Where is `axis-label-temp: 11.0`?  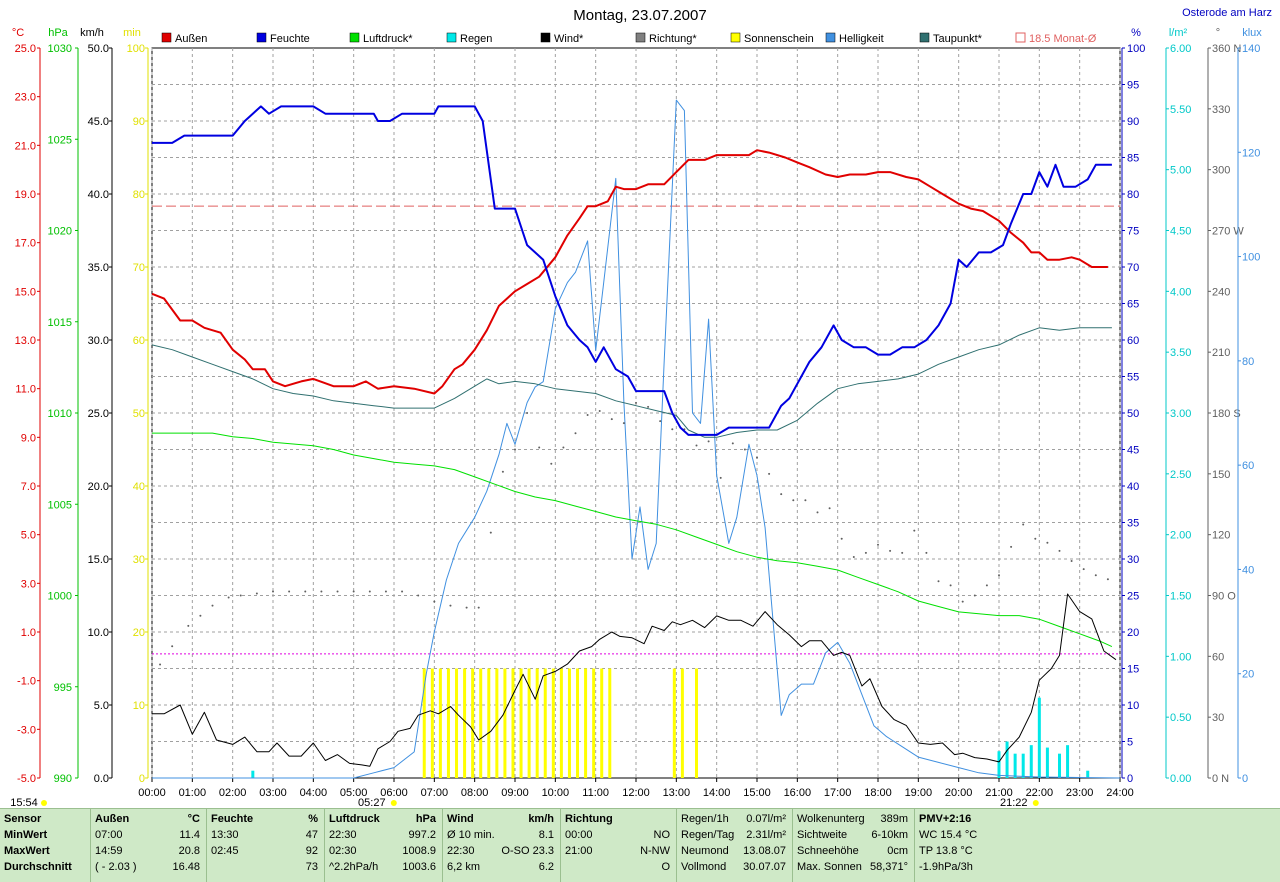 axis-label-temp: 11.0 is located at coordinates (25, 390).